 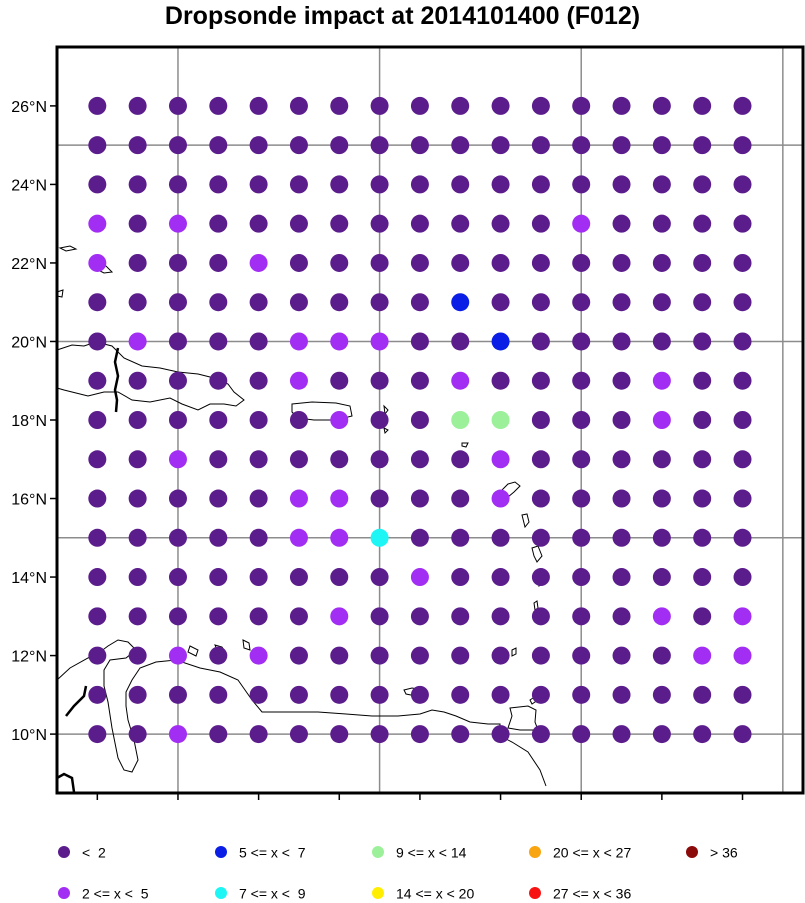 I want to click on dominica, so click(x=525, y=521).